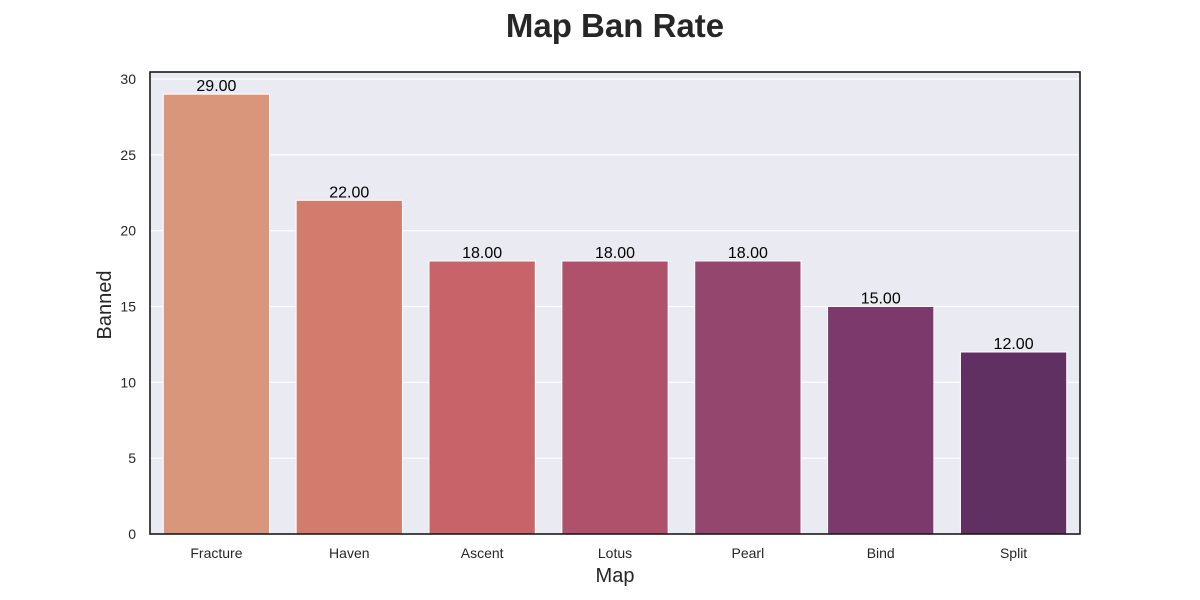  I want to click on data-label: 12.00, so click(1014, 344).